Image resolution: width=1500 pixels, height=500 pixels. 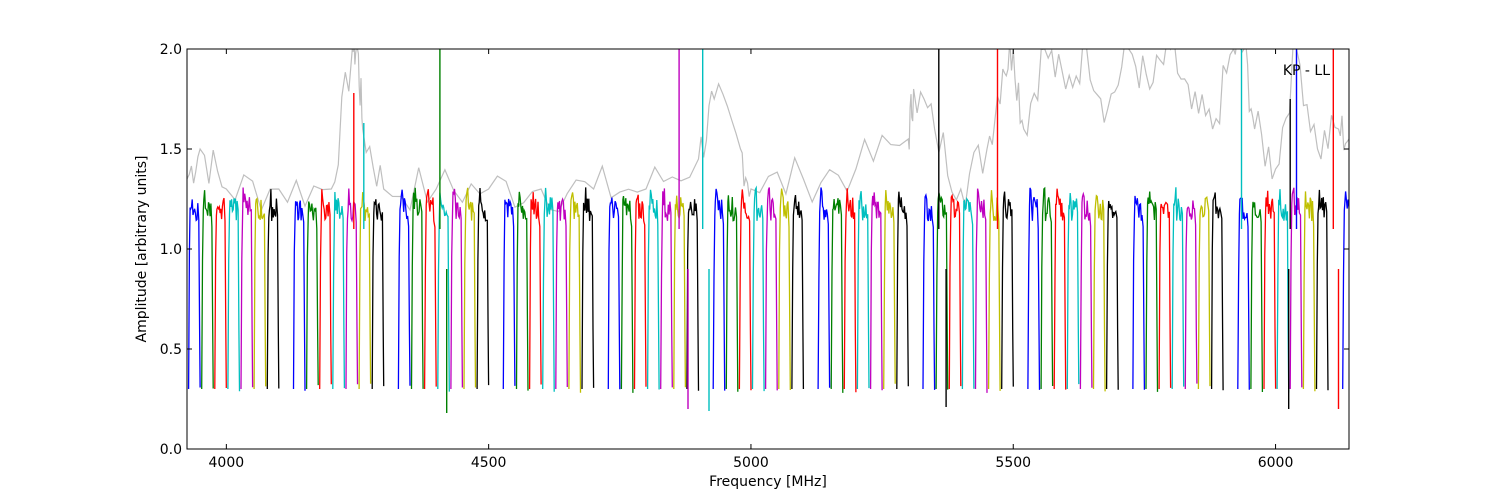 What do you see at coordinates (171, 50) in the screenshot?
I see `y-tick-label: 2.0` at bounding box center [171, 50].